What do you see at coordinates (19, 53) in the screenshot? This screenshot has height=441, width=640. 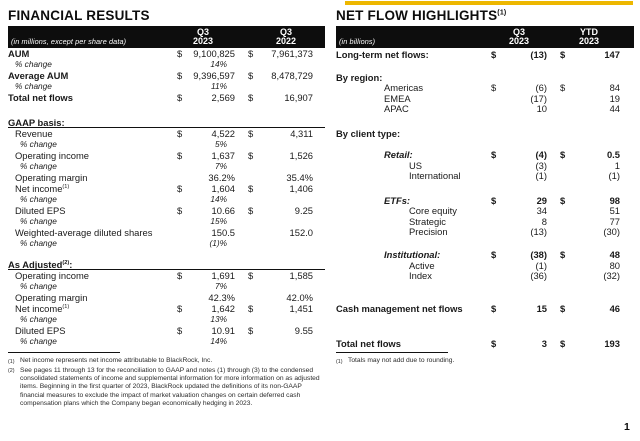 I see `row-label: AUM` at bounding box center [19, 53].